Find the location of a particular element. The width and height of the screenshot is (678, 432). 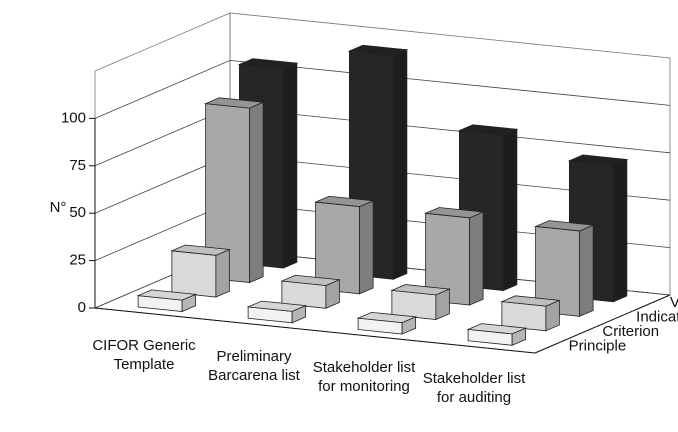

x-tick-label: CIFOR Generic Template is located at coordinates (144, 354).